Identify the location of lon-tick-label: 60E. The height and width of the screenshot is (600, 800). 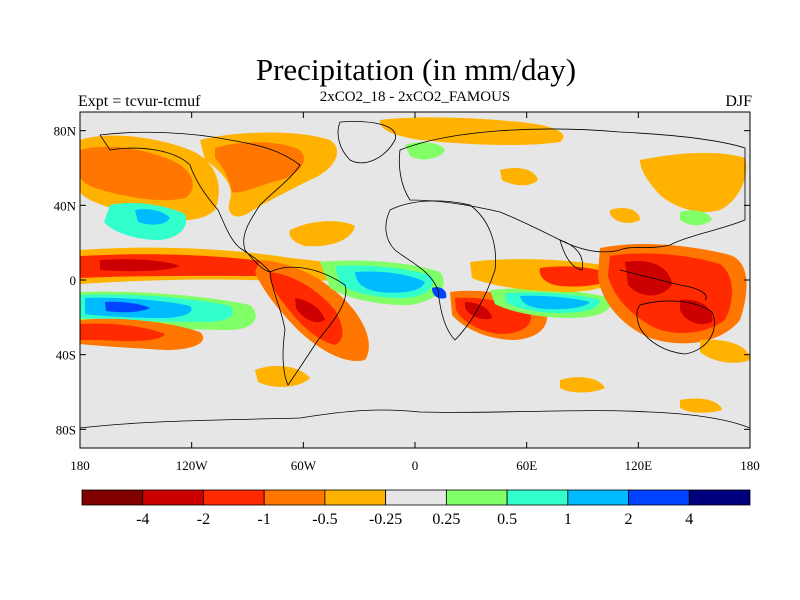
(526, 465).